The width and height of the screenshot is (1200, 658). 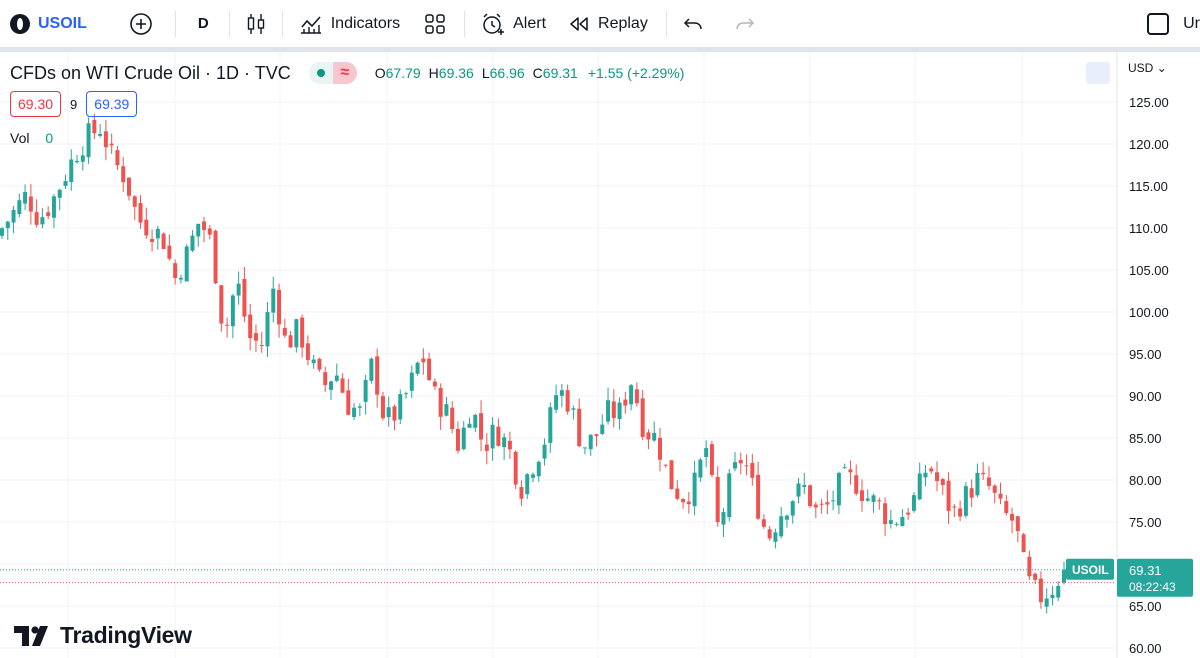 I want to click on unnamed-layout-checkbox, so click(x=1158, y=23).